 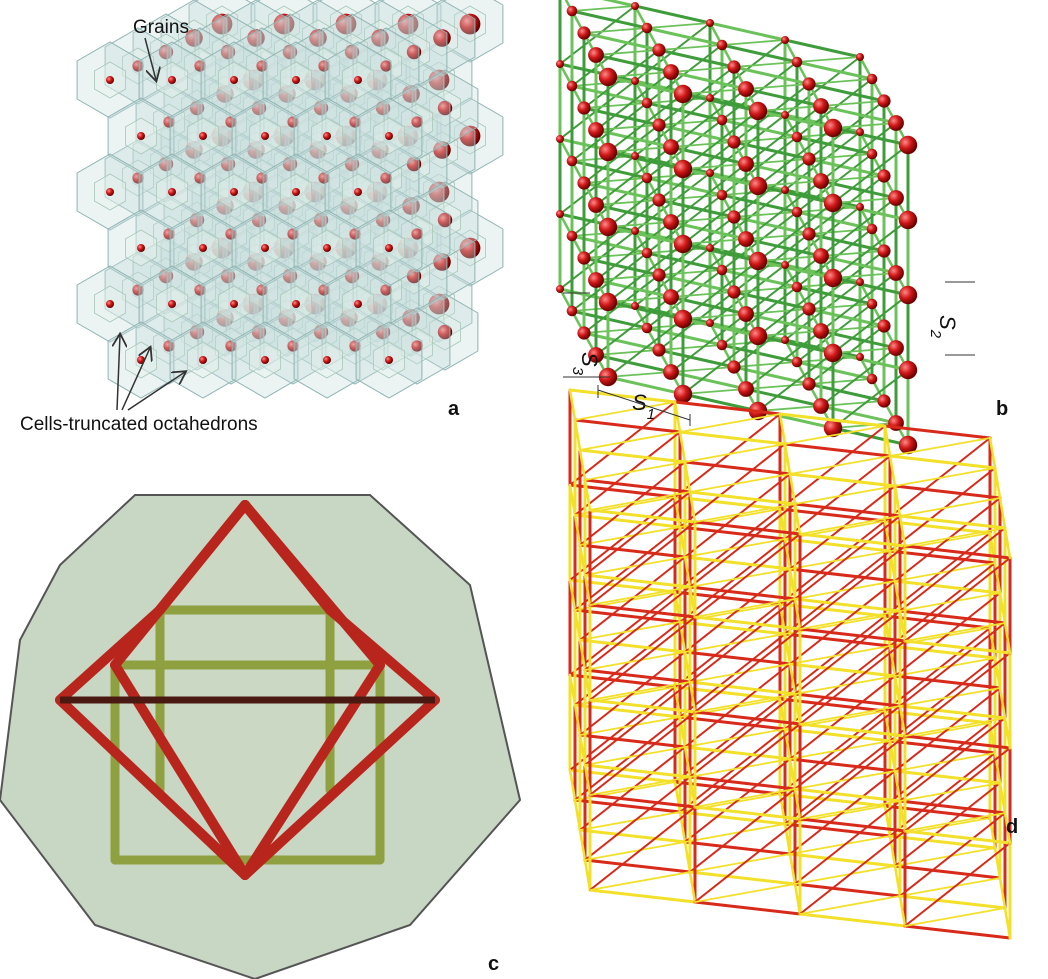 What do you see at coordinates (161, 27) in the screenshot?
I see `annotation: Grains` at bounding box center [161, 27].